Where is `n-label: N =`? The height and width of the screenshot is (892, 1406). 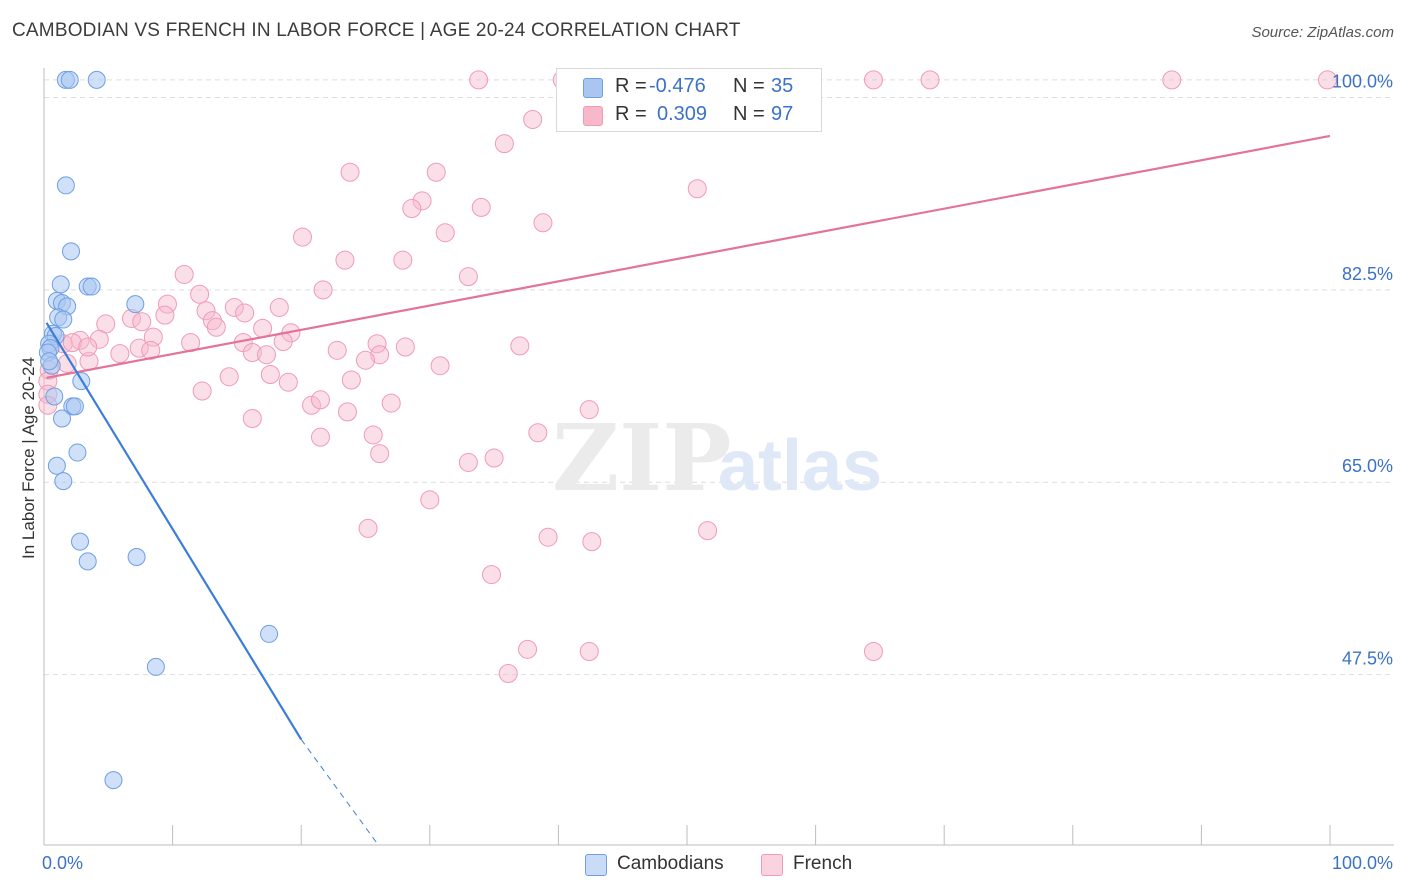 n-label: N = is located at coordinates (749, 114).